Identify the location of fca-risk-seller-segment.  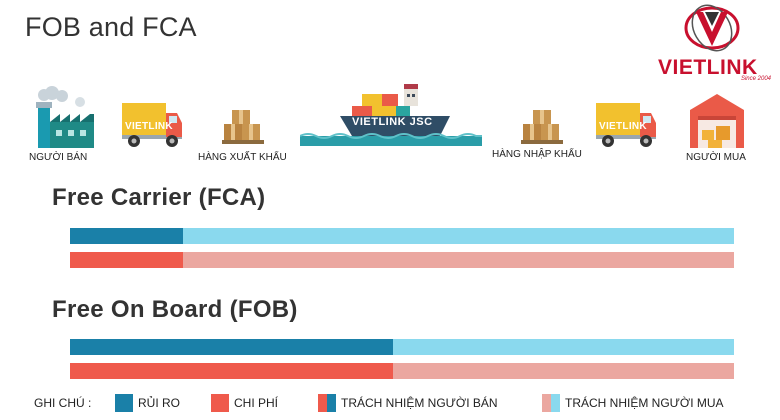
(126, 236).